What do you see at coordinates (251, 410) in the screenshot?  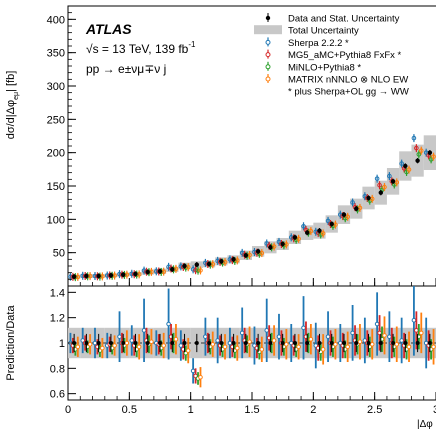 I see `x-tick-label: 1.5` at bounding box center [251, 410].